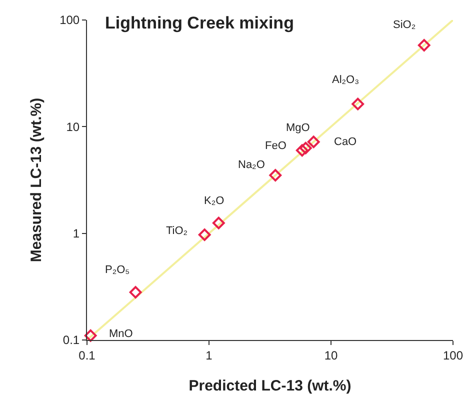 This screenshot has width=475, height=408. Describe the element at coordinates (252, 165) in the screenshot. I see `annotation: Na₂O` at that location.